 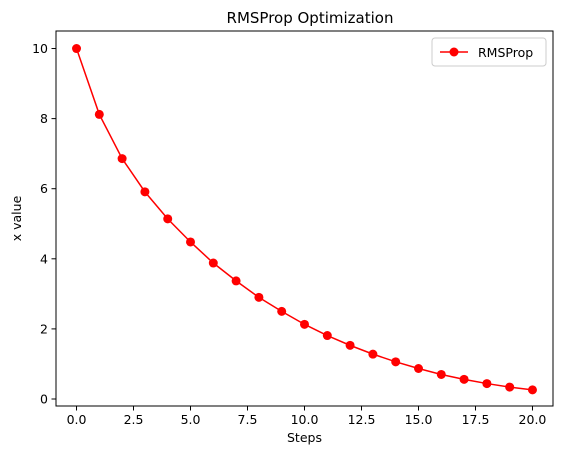 What do you see at coordinates (476, 419) in the screenshot?
I see `x-tick-label: 17.5` at bounding box center [476, 419].